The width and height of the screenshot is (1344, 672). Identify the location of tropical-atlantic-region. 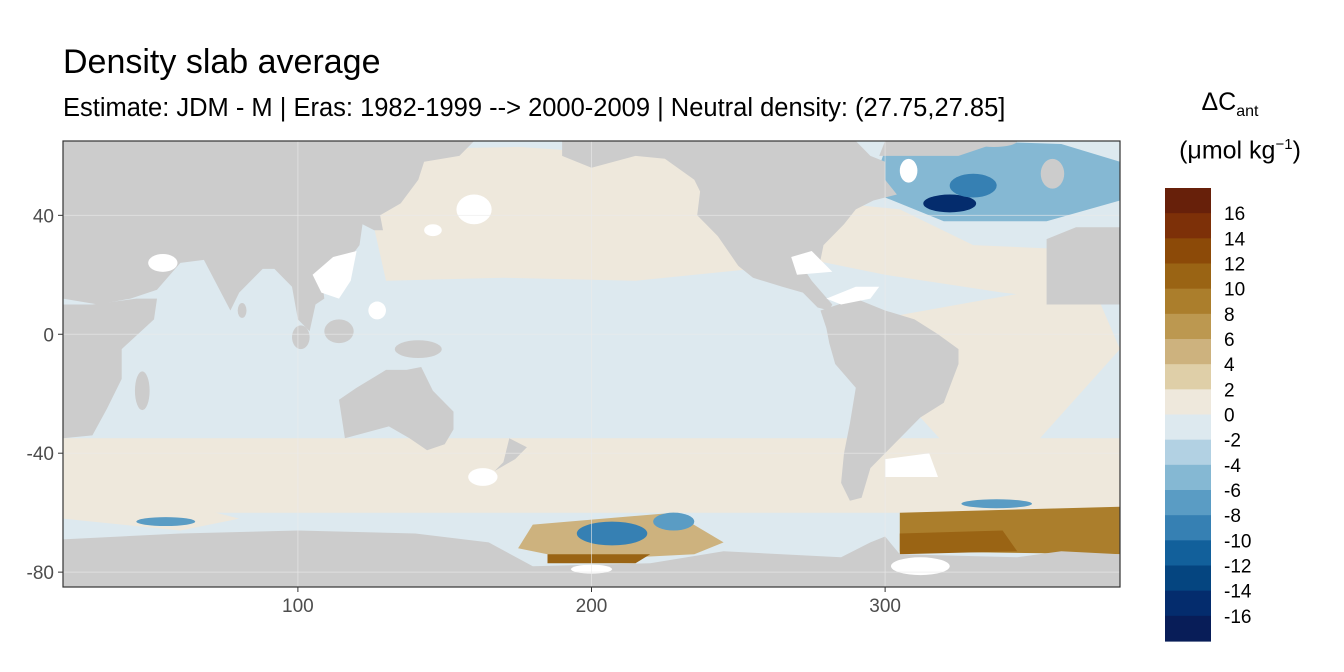
(963, 252).